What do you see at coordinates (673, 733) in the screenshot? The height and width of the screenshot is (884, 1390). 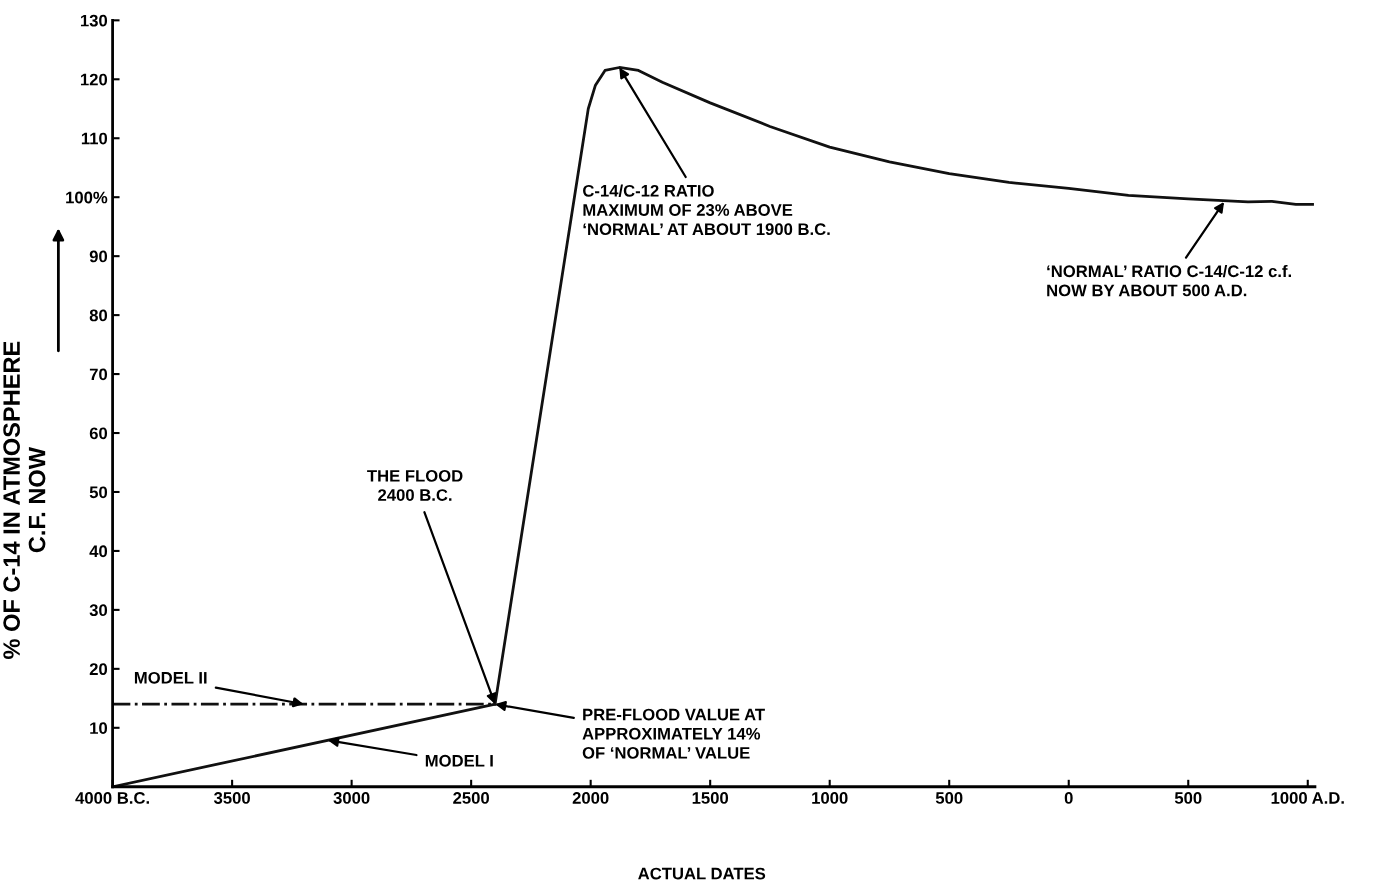 I see `annotation: PRE-FLOOD VALUE AT APPROXIMATELY 14% OF ‘NORMAL’ VALUE` at bounding box center [673, 733].